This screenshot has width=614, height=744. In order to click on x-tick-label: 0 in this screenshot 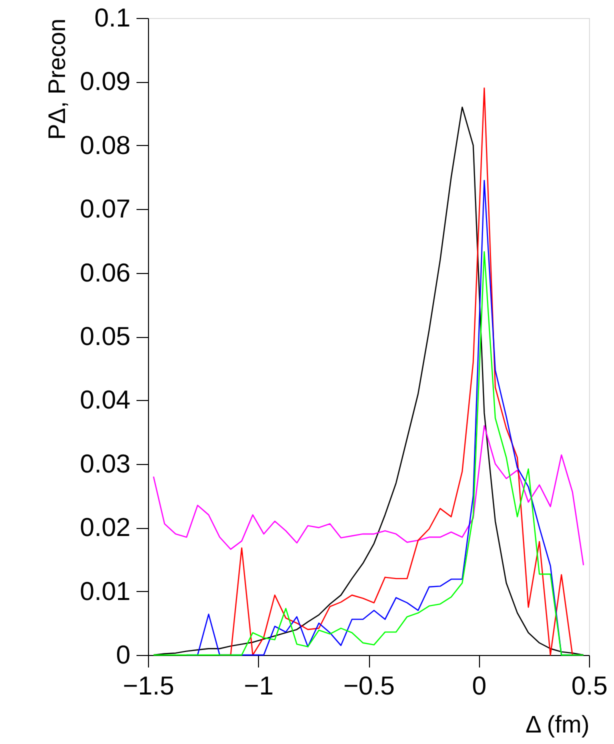, I will do `click(479, 685)`.